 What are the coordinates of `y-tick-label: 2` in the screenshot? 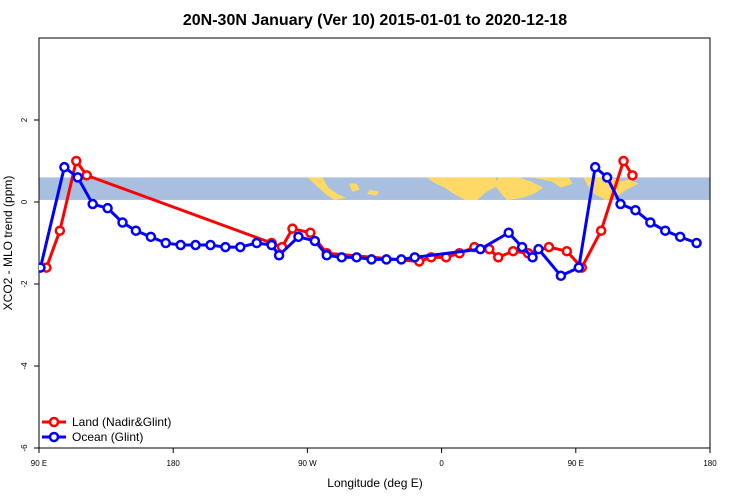 It's located at (24, 119).